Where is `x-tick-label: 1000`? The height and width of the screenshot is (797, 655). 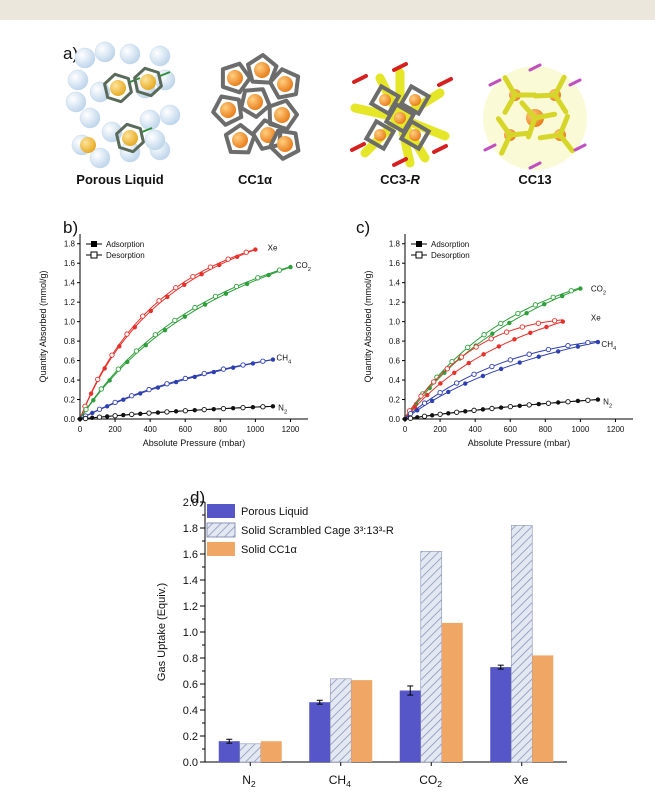 x-tick-label: 1000 is located at coordinates (255, 429).